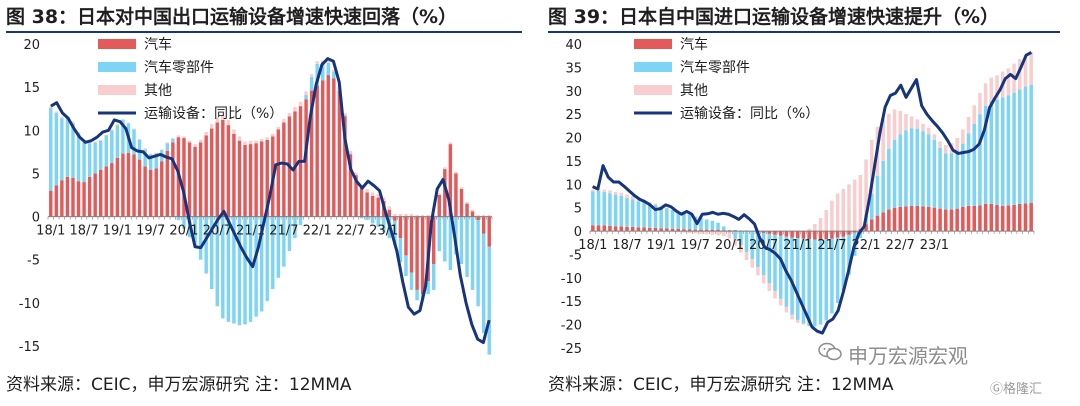 Image resolution: width=1080 pixels, height=406 pixels. I want to click on y-tick-label: -5, so click(33, 261).